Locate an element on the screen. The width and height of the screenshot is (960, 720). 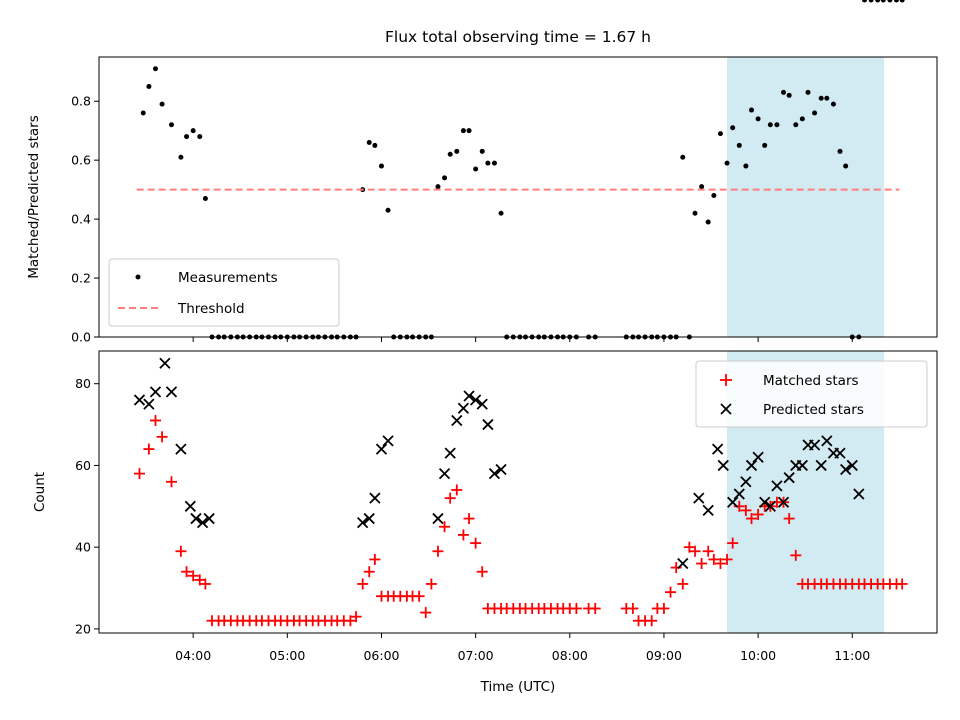
y-tick-label: 20 is located at coordinates (83, 628).